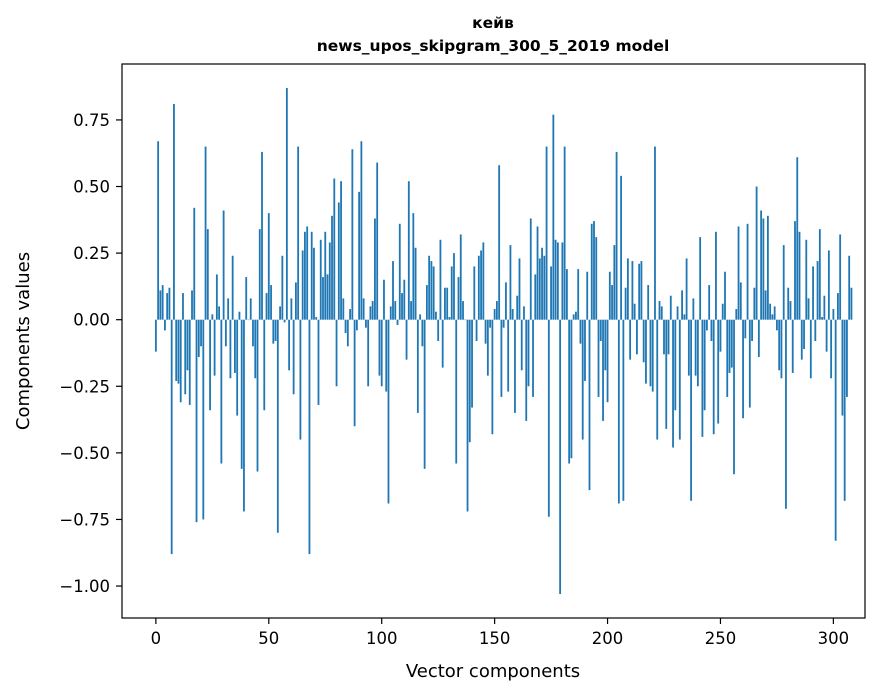 The image size is (880, 696). I want to click on x-tick-label: 50, so click(268, 638).